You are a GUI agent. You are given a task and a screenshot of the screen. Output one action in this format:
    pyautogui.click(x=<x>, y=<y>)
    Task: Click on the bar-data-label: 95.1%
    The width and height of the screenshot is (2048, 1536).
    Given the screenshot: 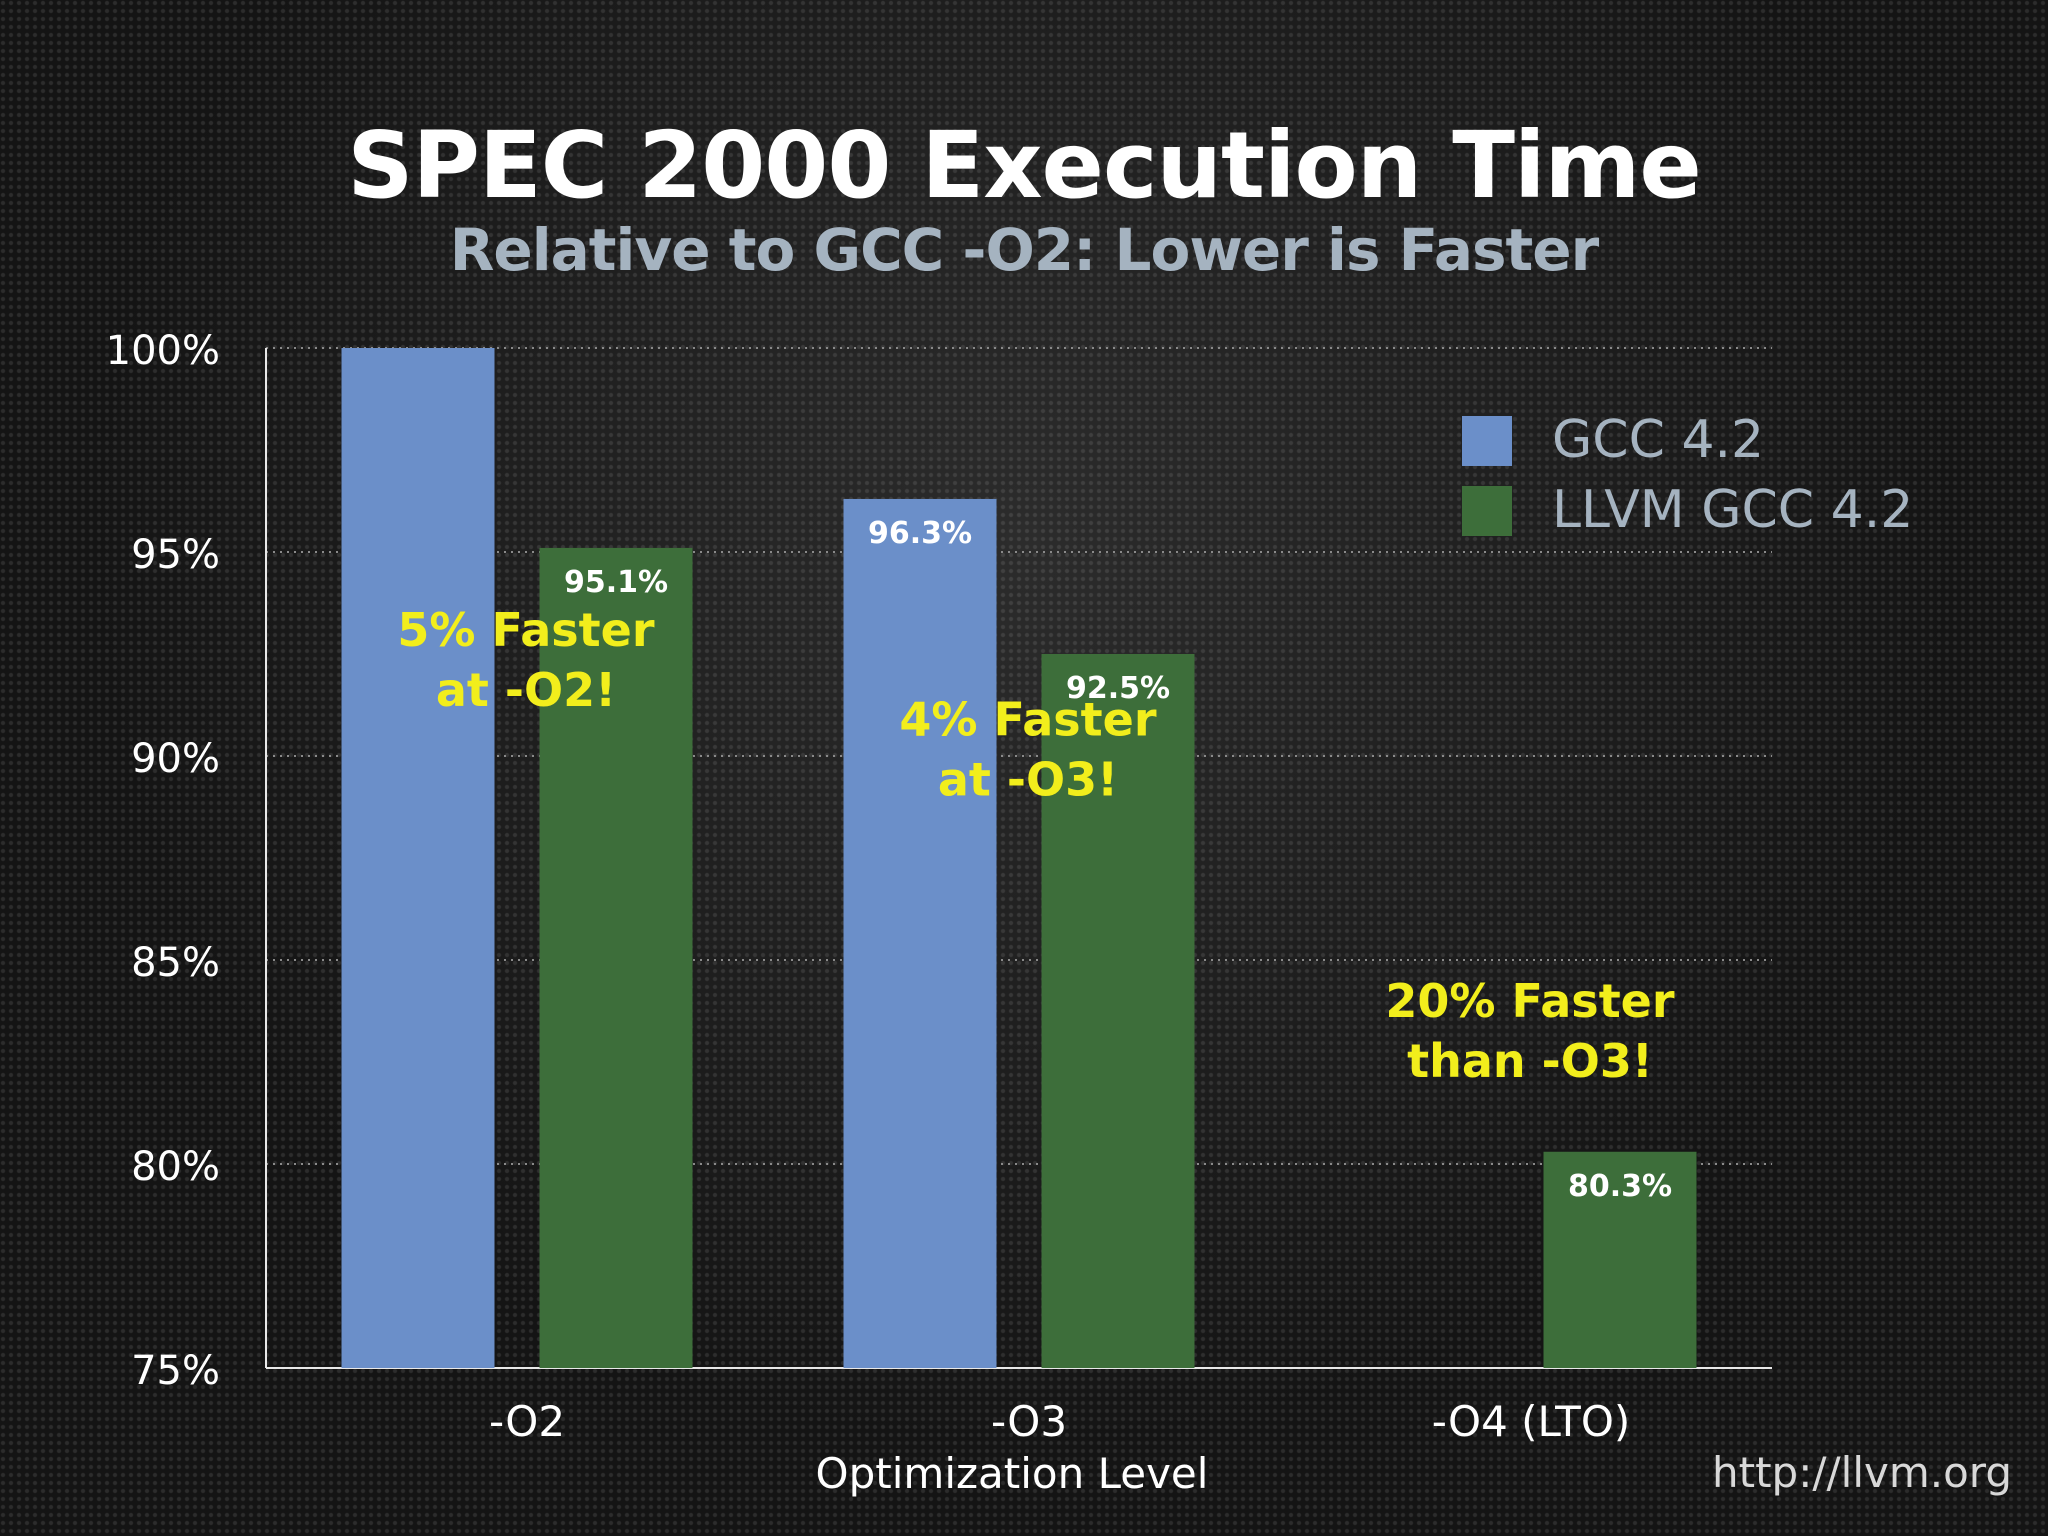 What is the action you would take?
    pyautogui.click(x=616, y=582)
    